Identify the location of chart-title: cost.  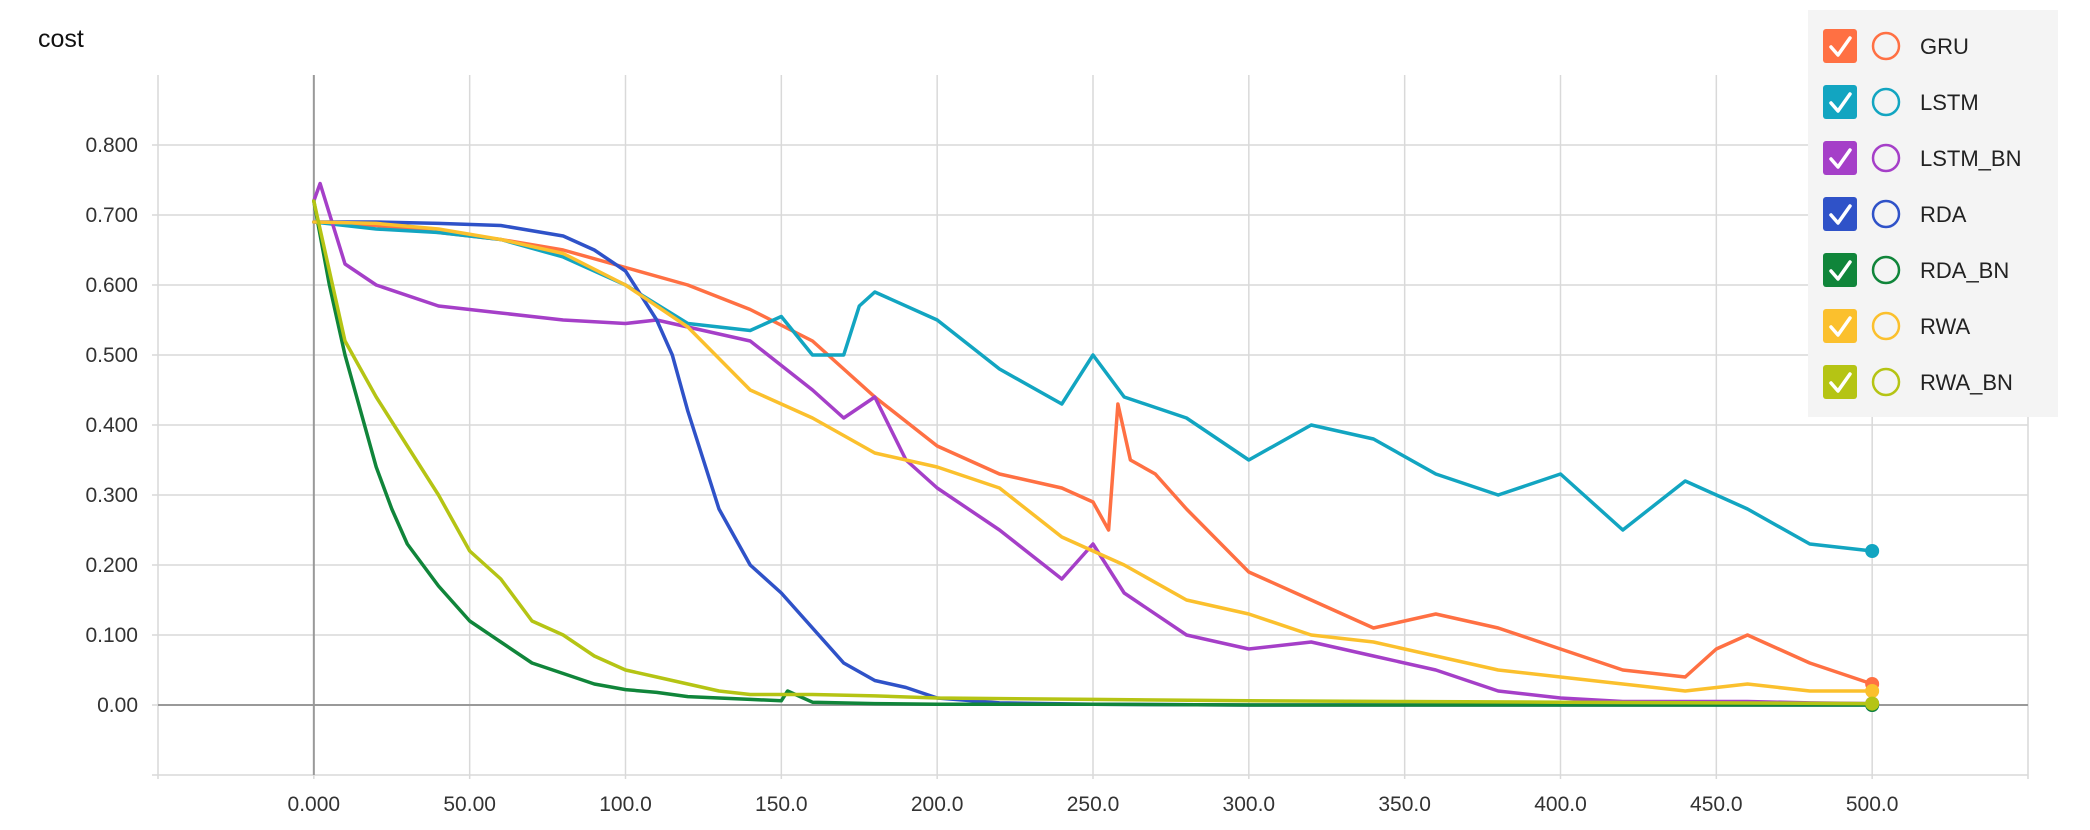
(61, 39).